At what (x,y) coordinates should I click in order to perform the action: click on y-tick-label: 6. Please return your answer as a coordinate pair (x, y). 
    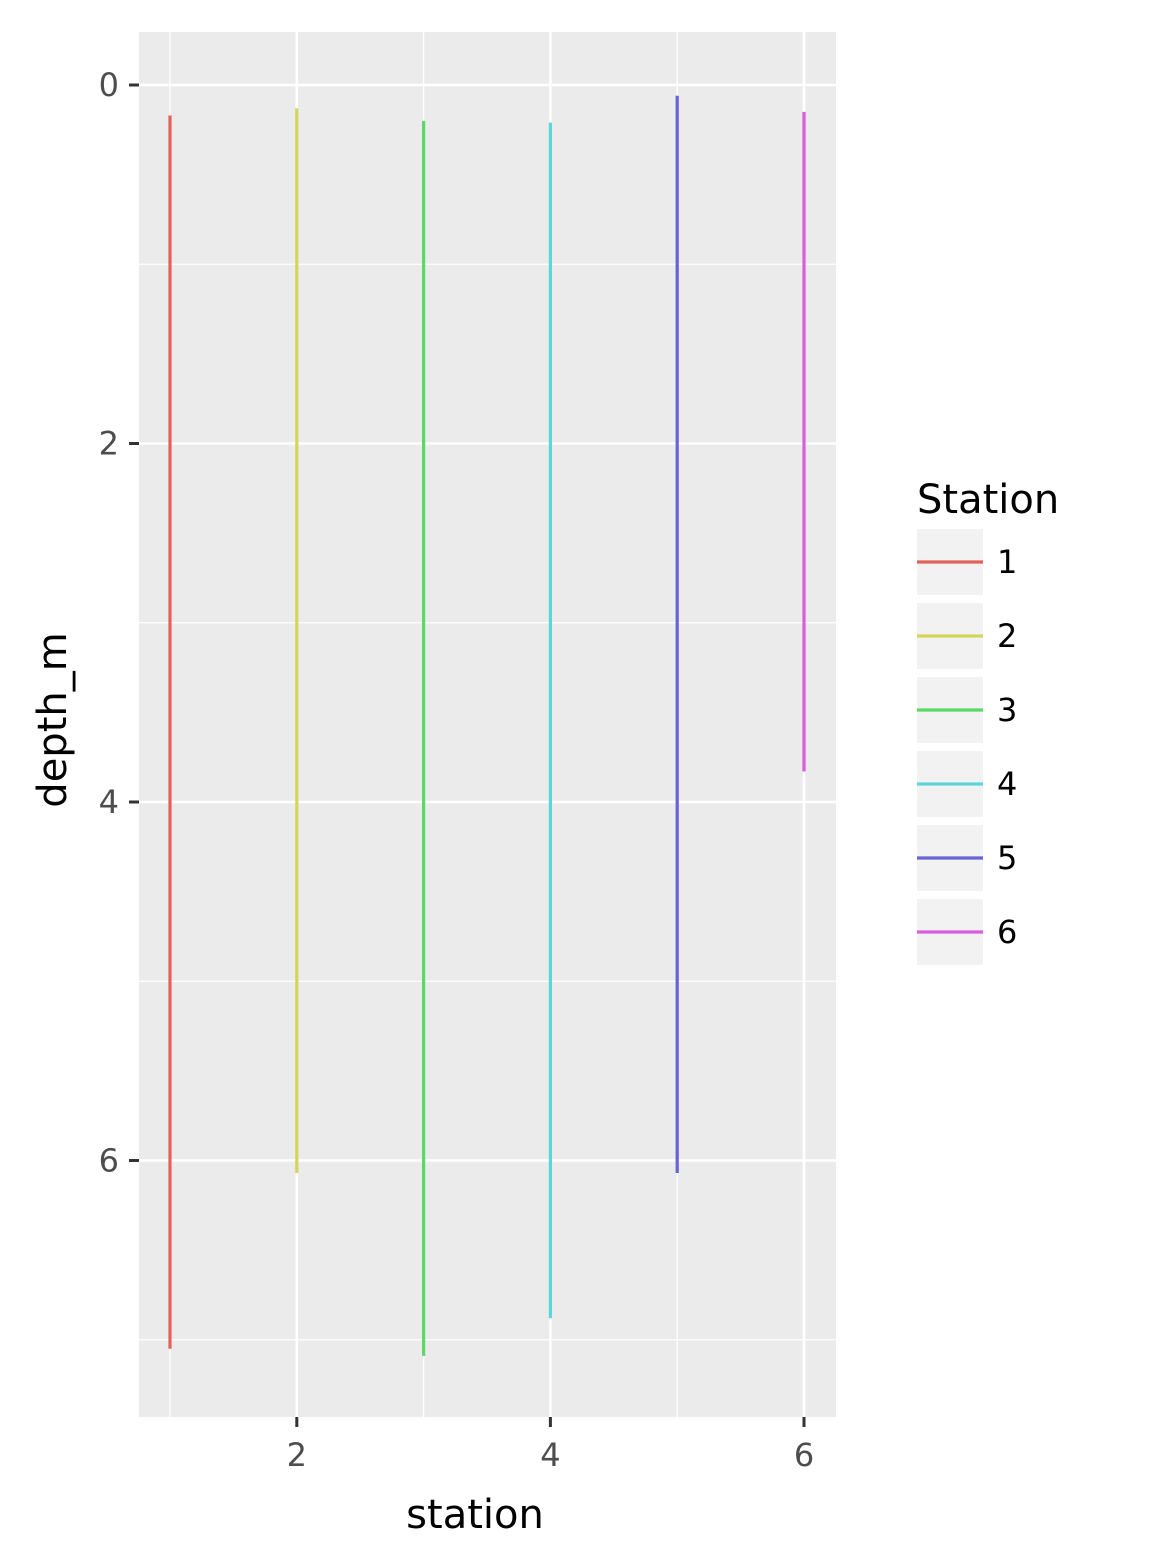
    Looking at the image, I should click on (109, 1161).